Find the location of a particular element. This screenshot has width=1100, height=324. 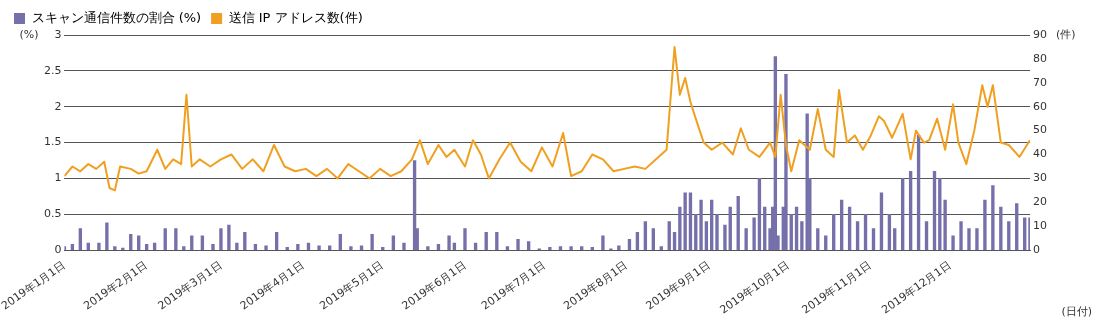

y-tick-label: 0 is located at coordinates (58, 250).